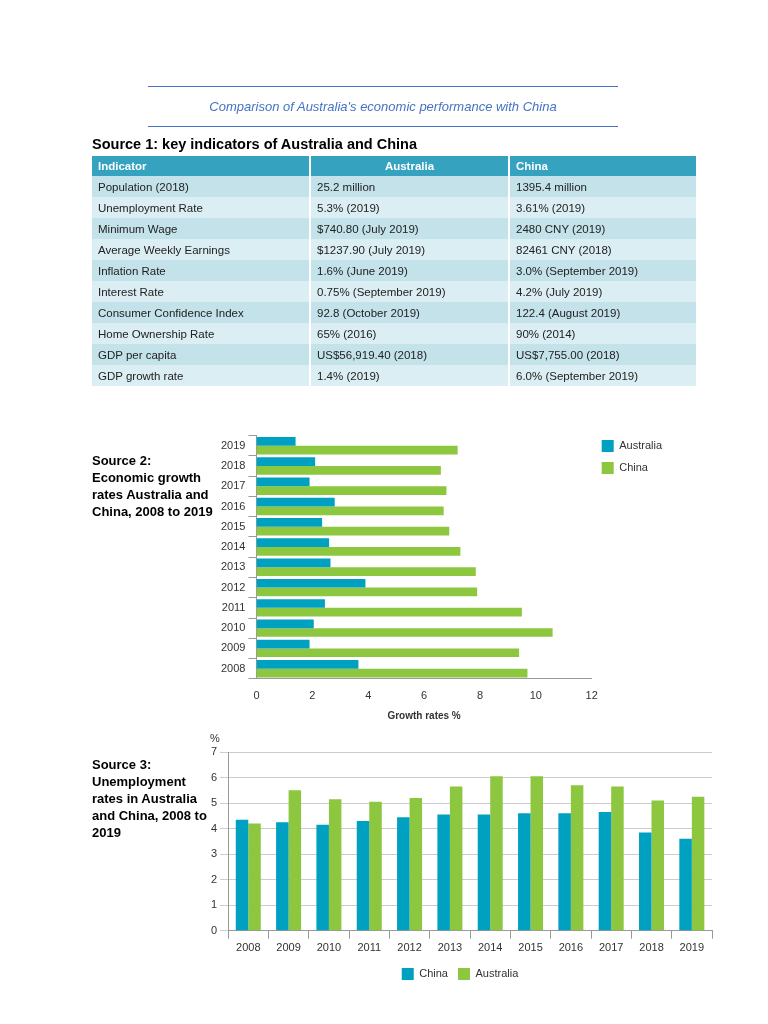  What do you see at coordinates (233, 566) in the screenshot?
I see `y-tick-label: 2013` at bounding box center [233, 566].